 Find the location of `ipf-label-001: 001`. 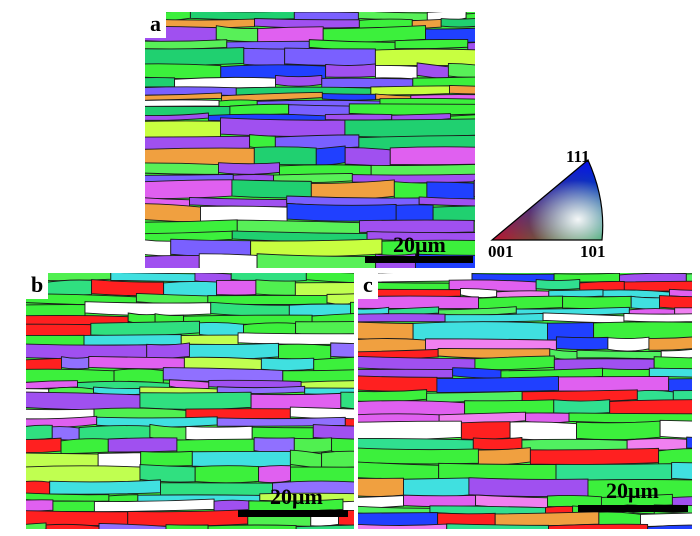

ipf-label-001: 001 is located at coordinates (501, 251).